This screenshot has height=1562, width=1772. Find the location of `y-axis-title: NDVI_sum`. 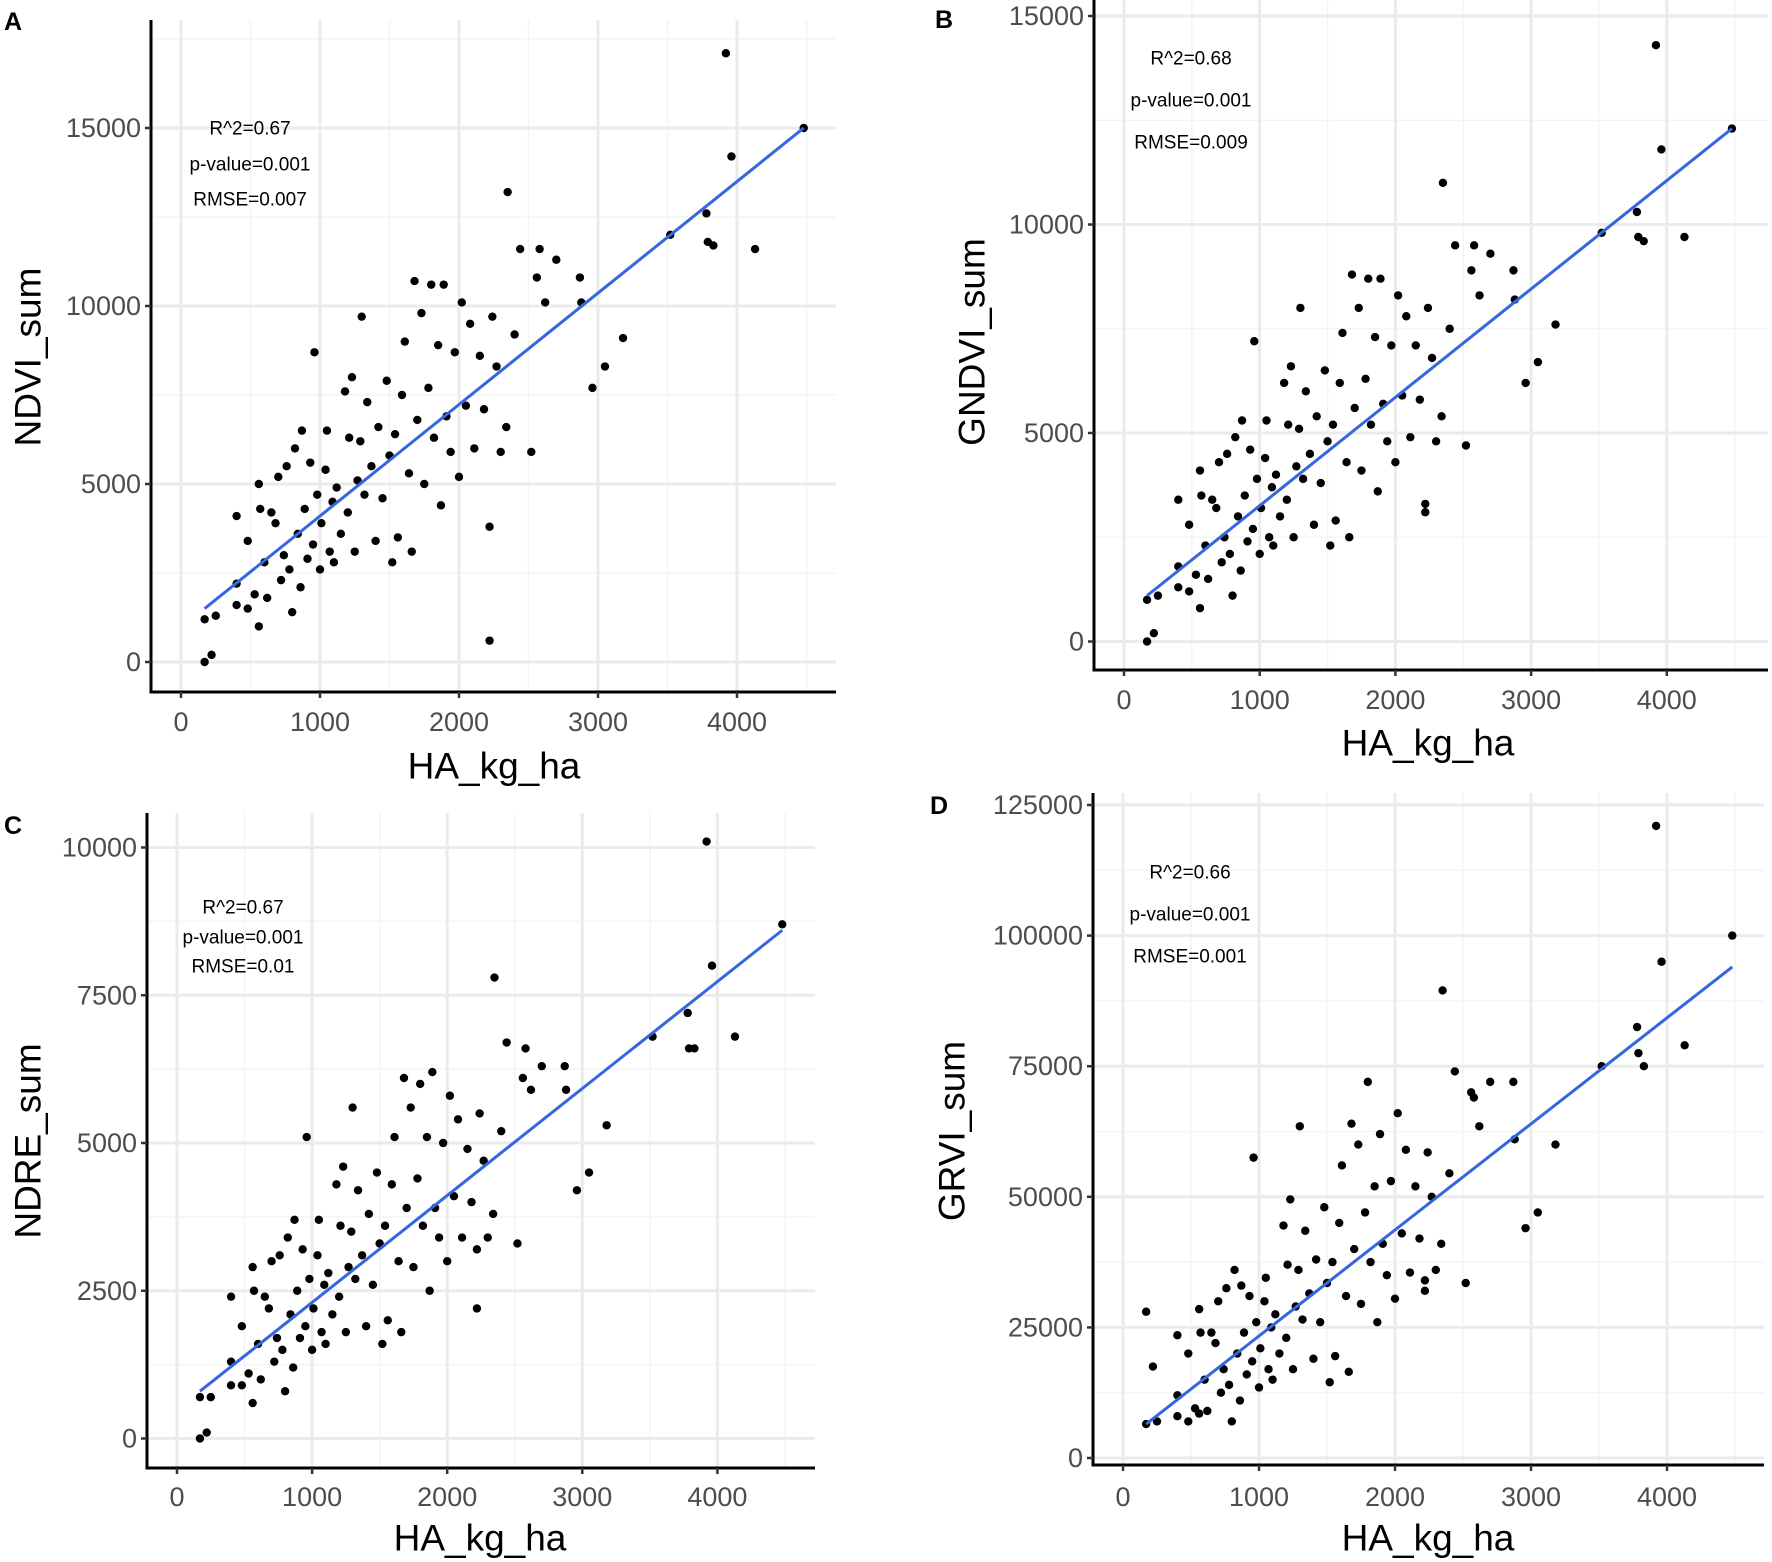

y-axis-title: NDVI_sum is located at coordinates (28, 357).